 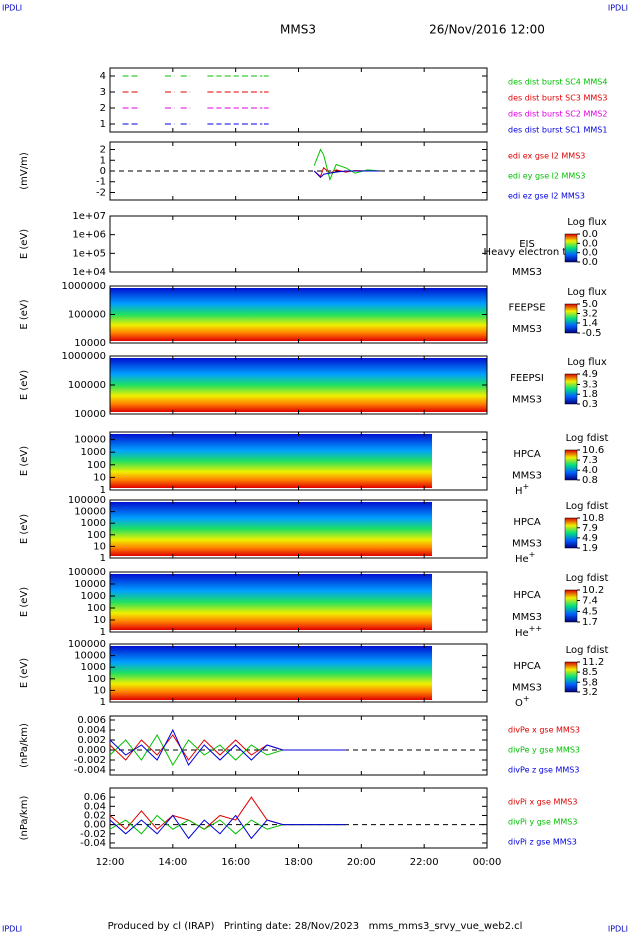 What do you see at coordinates (590, 323) in the screenshot?
I see `colorbar-tick-label: 1.4` at bounding box center [590, 323].